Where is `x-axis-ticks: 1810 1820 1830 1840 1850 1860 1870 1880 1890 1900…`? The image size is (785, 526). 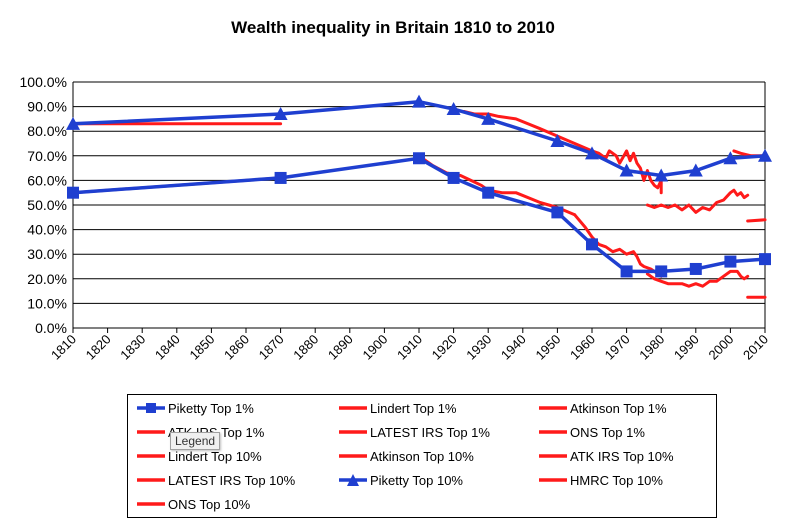 x-axis-ticks: 1810 1820 1830 1840 1850 1860 1870 1880 1890 1900… is located at coordinates (409, 345).